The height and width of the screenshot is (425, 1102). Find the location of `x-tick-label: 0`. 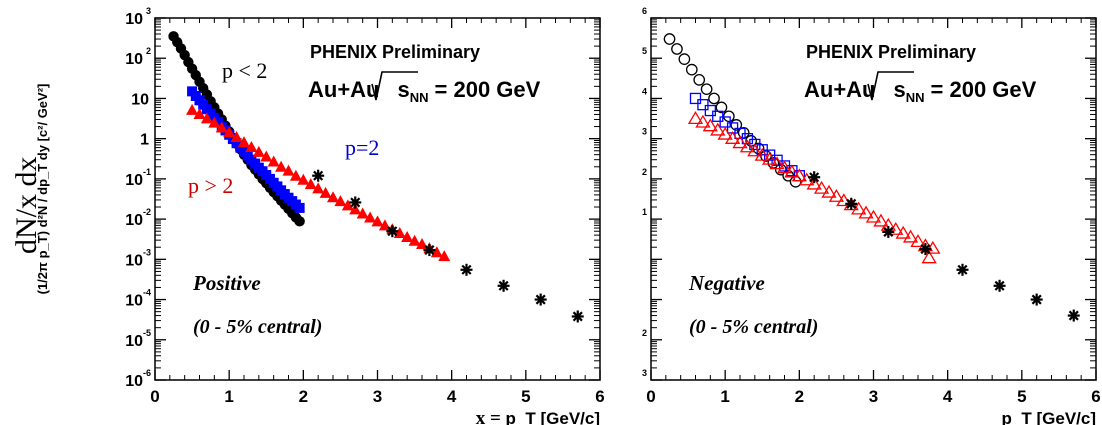

x-tick-label: 0 is located at coordinates (650, 396).